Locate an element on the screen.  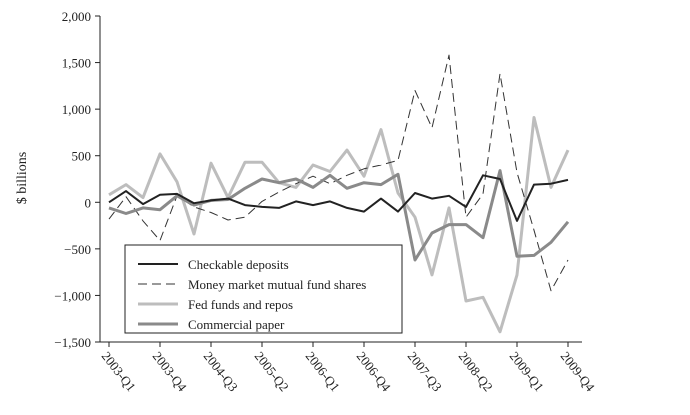
y-tick-label: −1,500 is located at coordinates (72, 342).